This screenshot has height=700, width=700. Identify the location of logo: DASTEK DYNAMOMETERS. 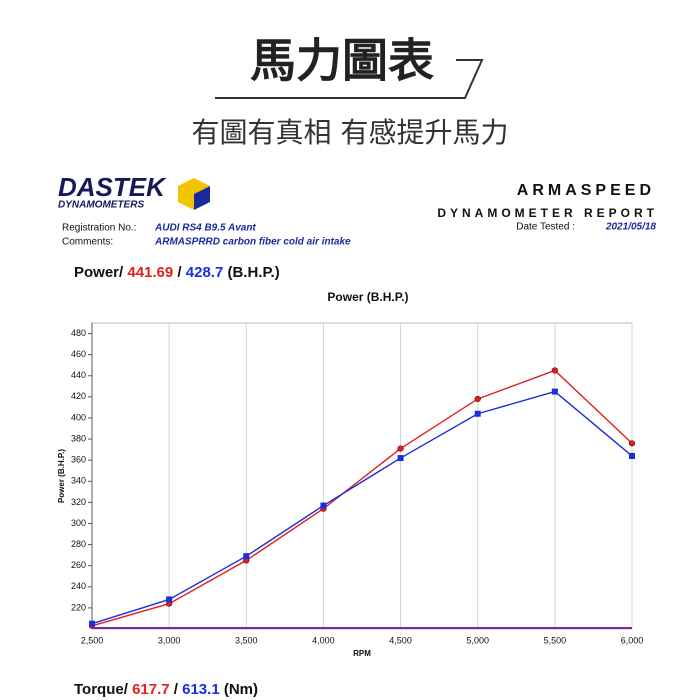
(134, 191).